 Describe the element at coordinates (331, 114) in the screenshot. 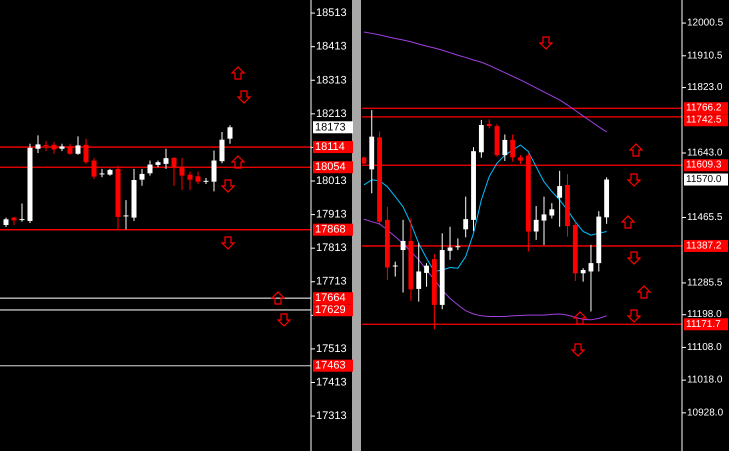

I see `y-tick-label: 18213` at that location.